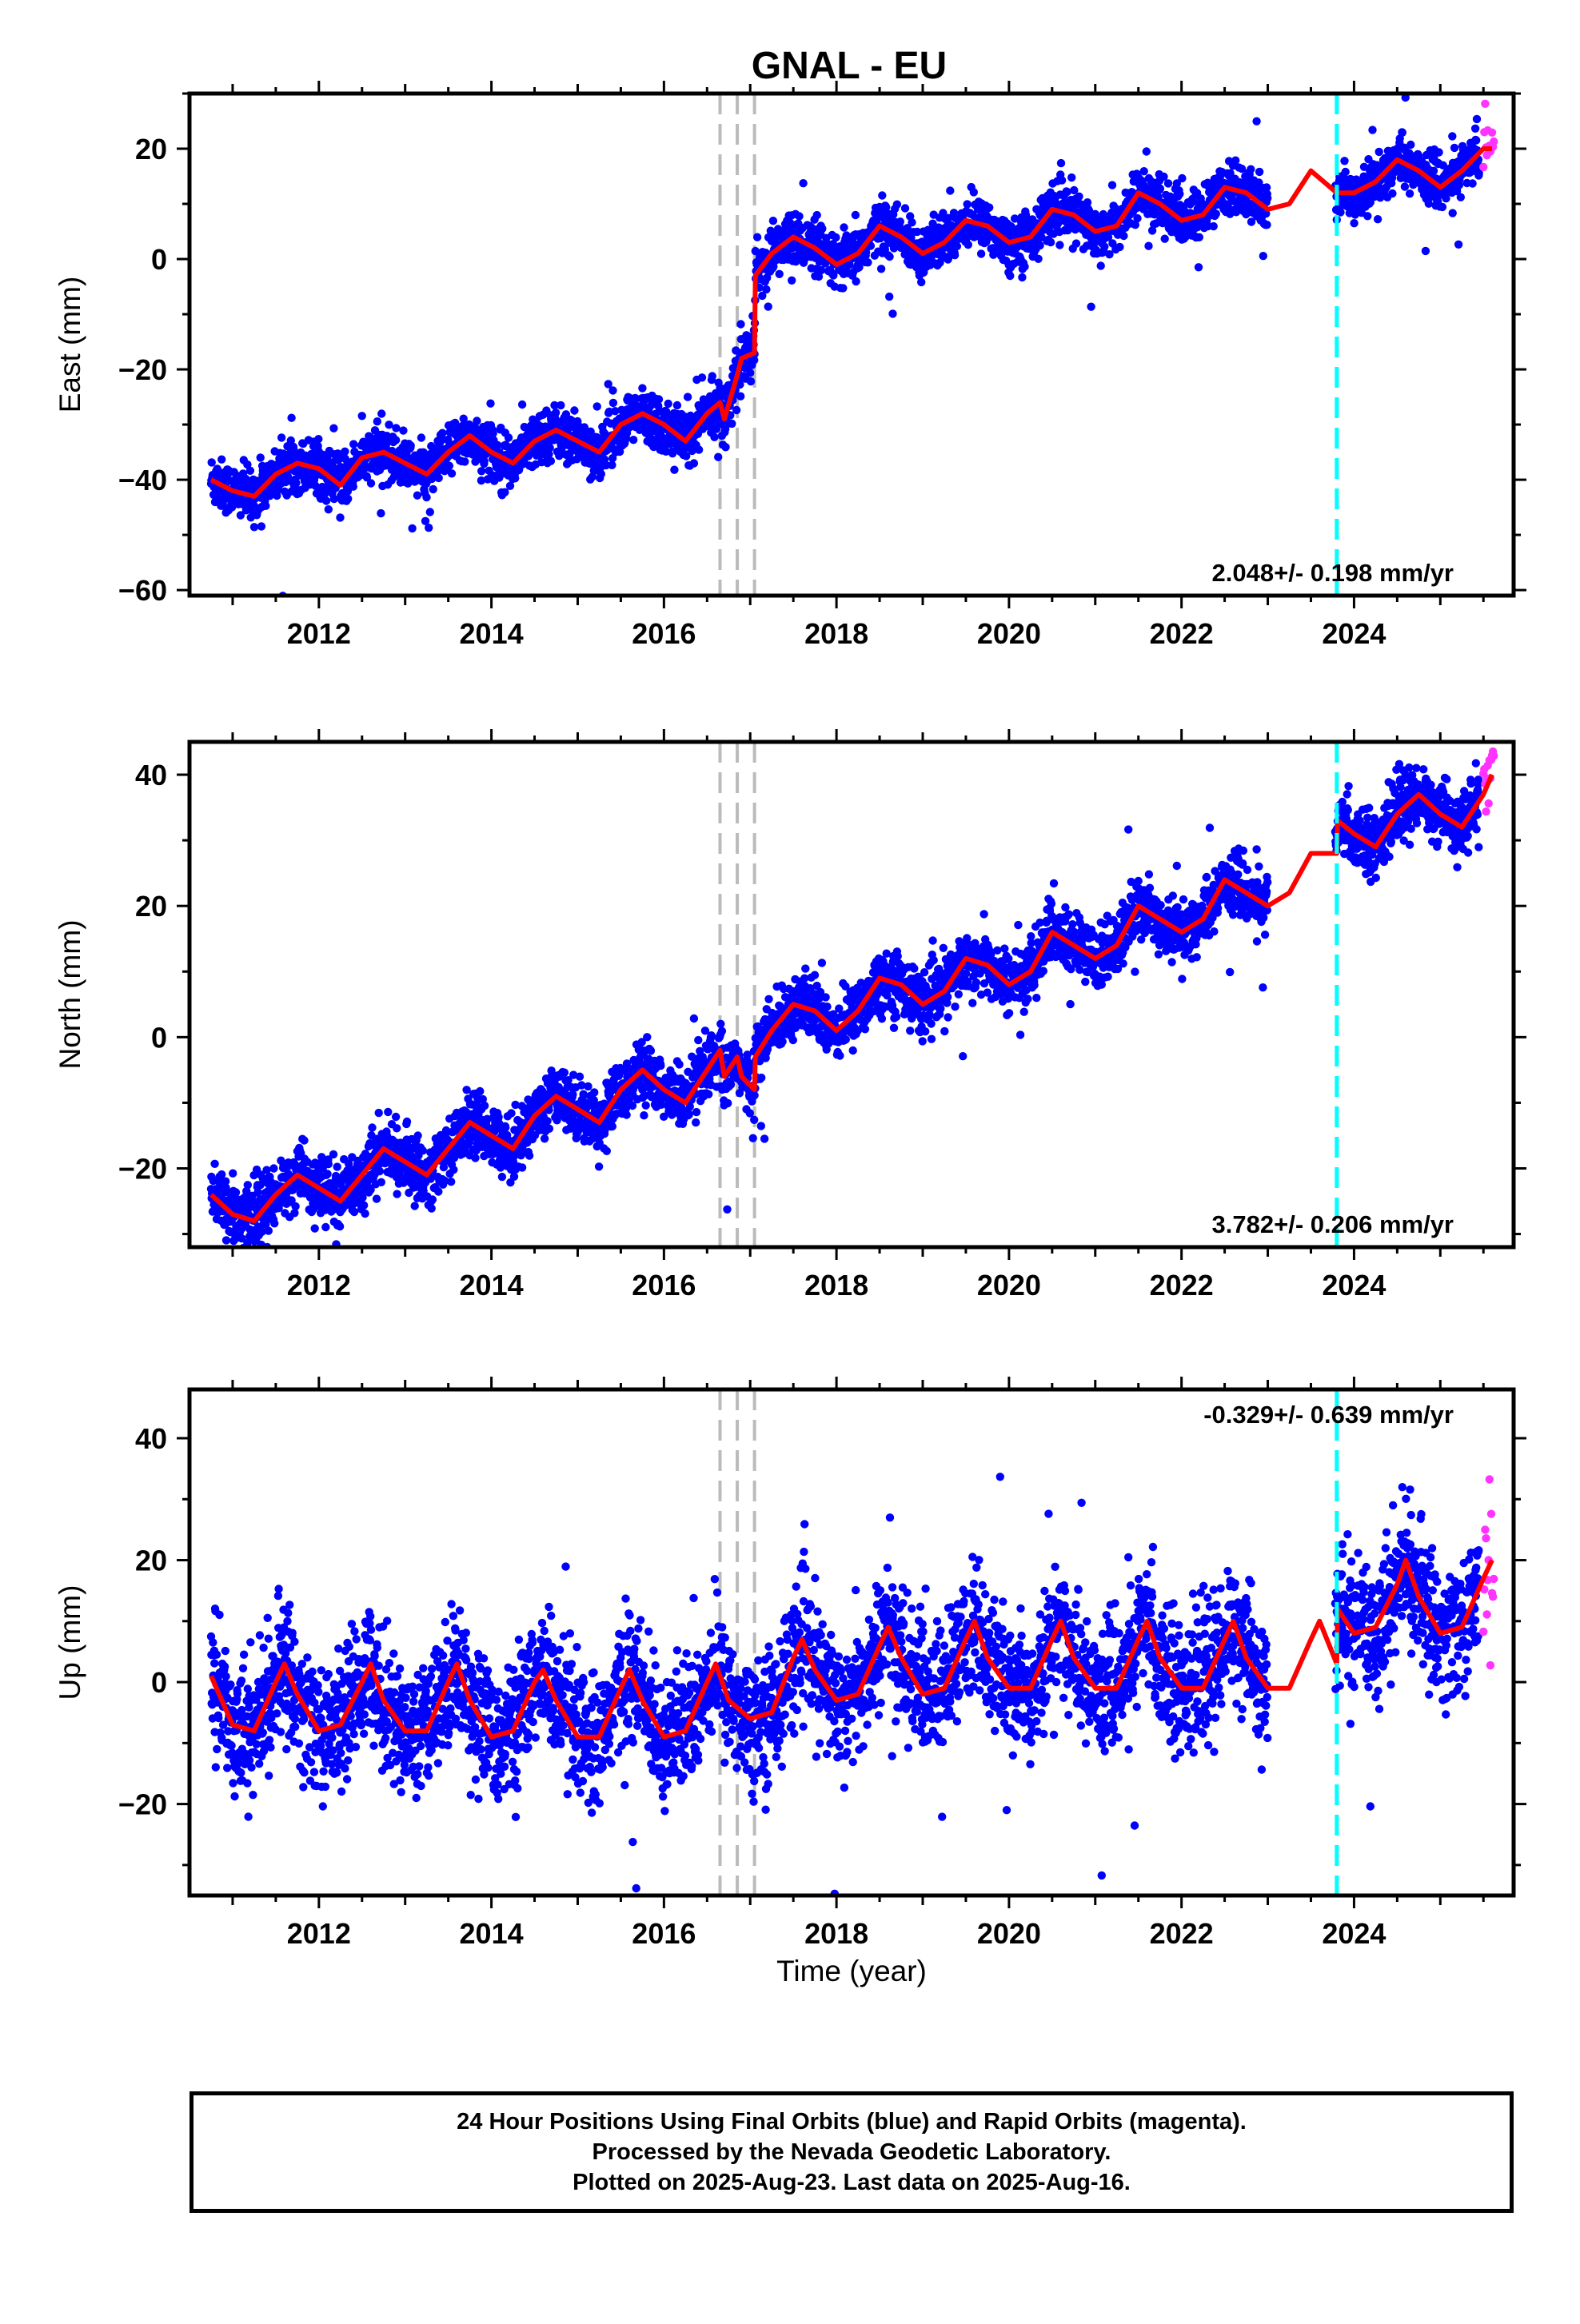  I want to click on x-tick-label: 2024, so click(1354, 633).